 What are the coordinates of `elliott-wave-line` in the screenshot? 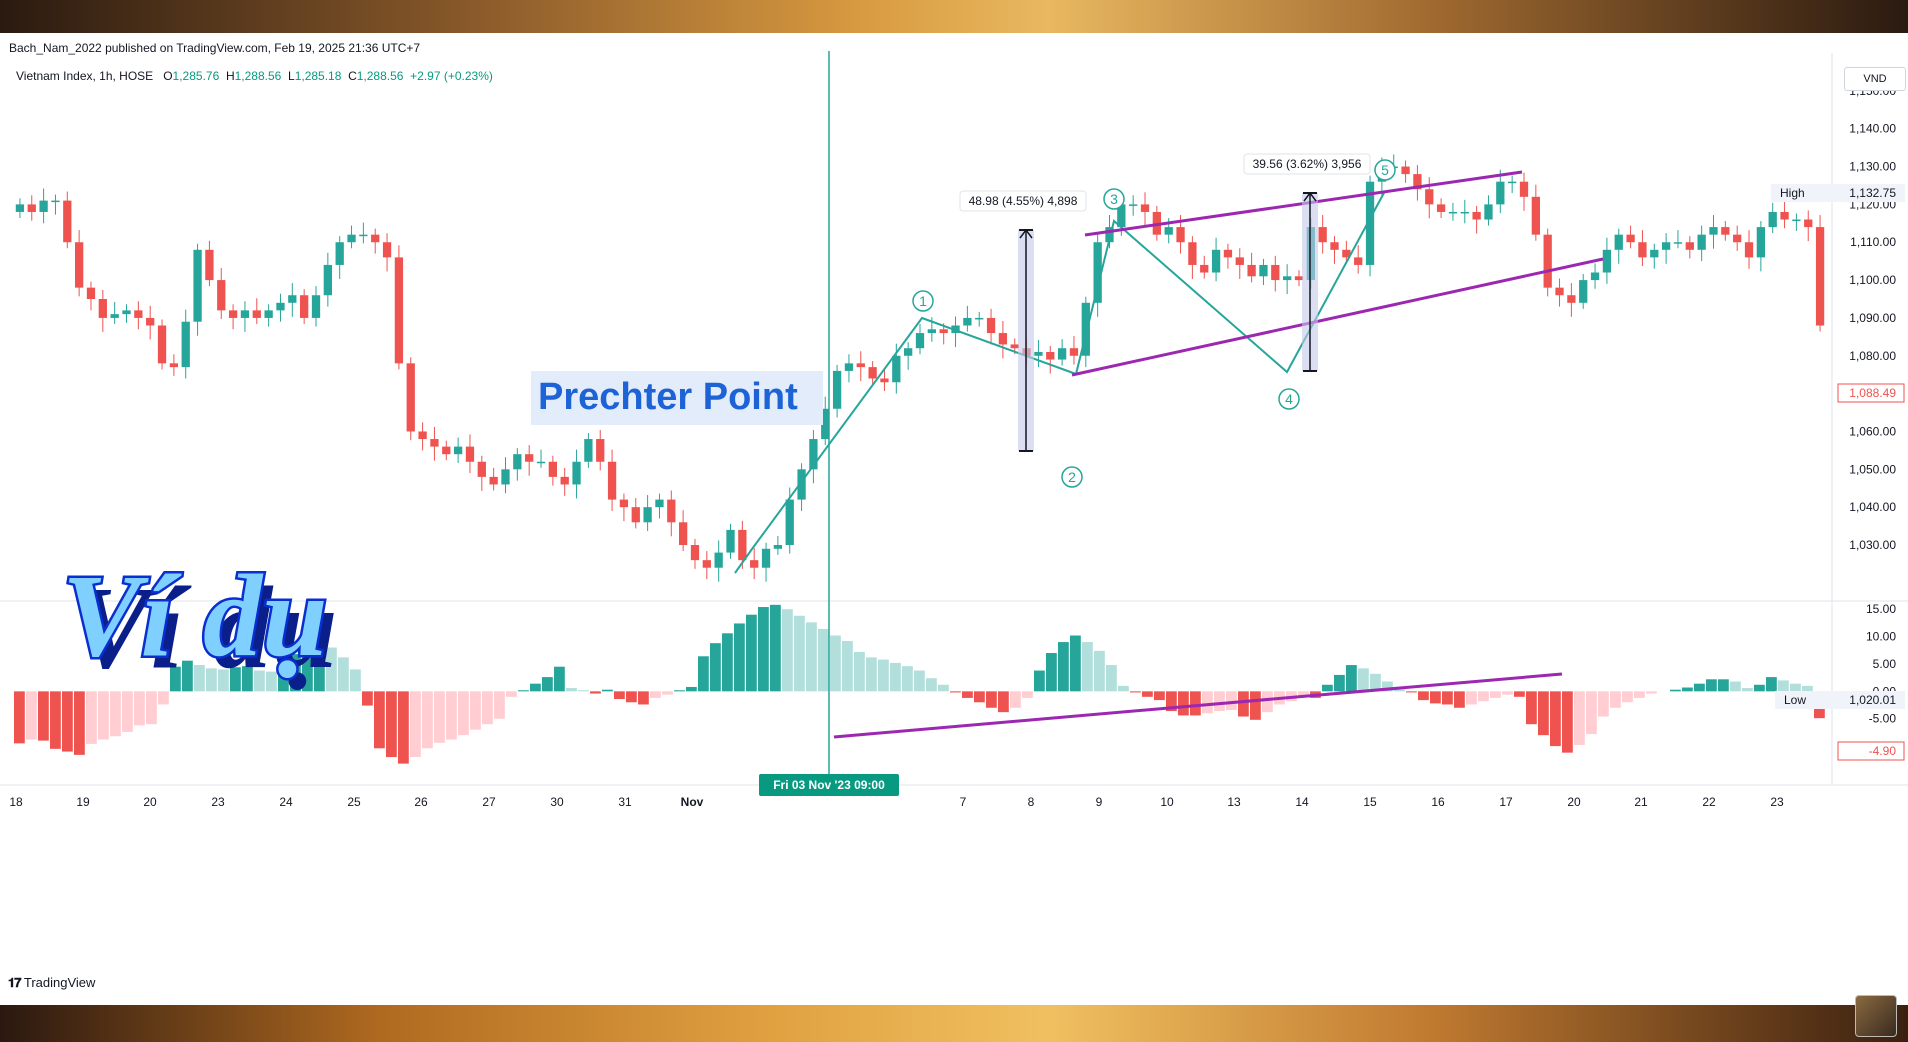 It's located at (1060, 382).